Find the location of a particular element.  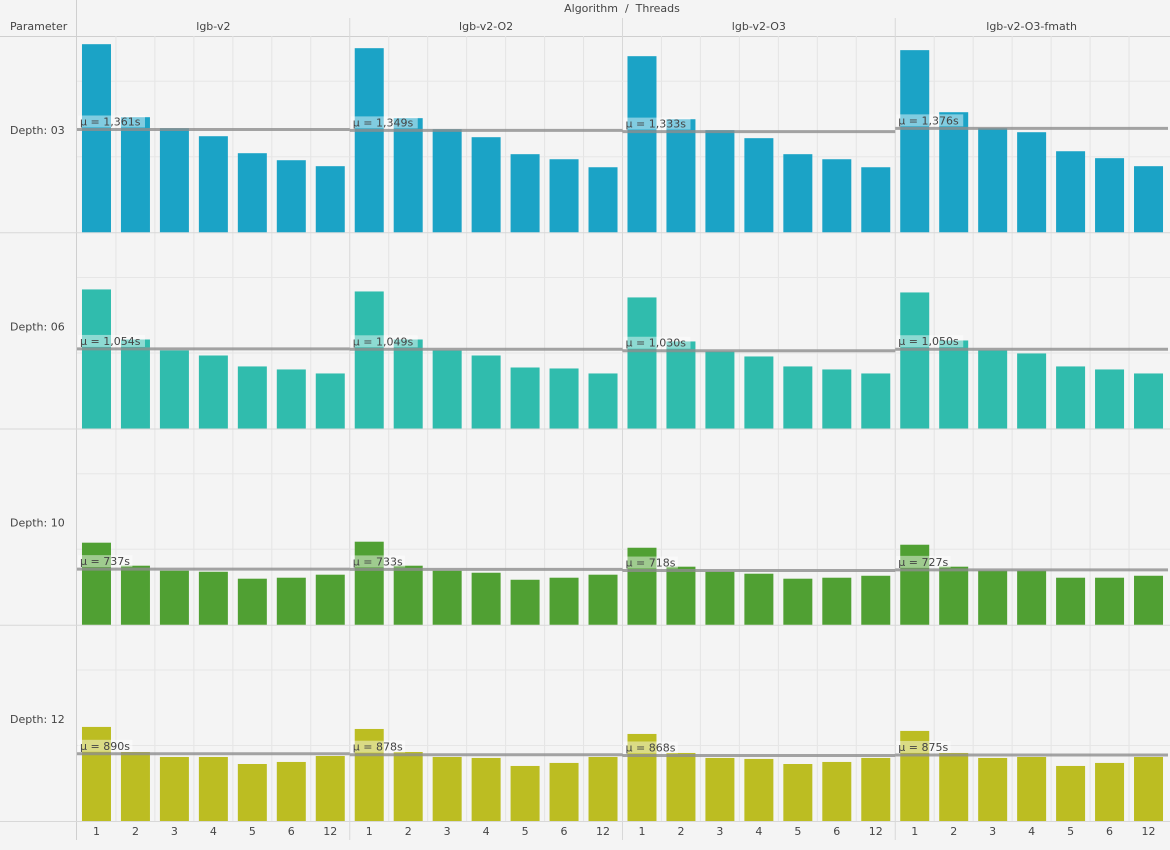

column-label-lgb-v2-O3: lgb-v2-O3 is located at coordinates (759, 26).